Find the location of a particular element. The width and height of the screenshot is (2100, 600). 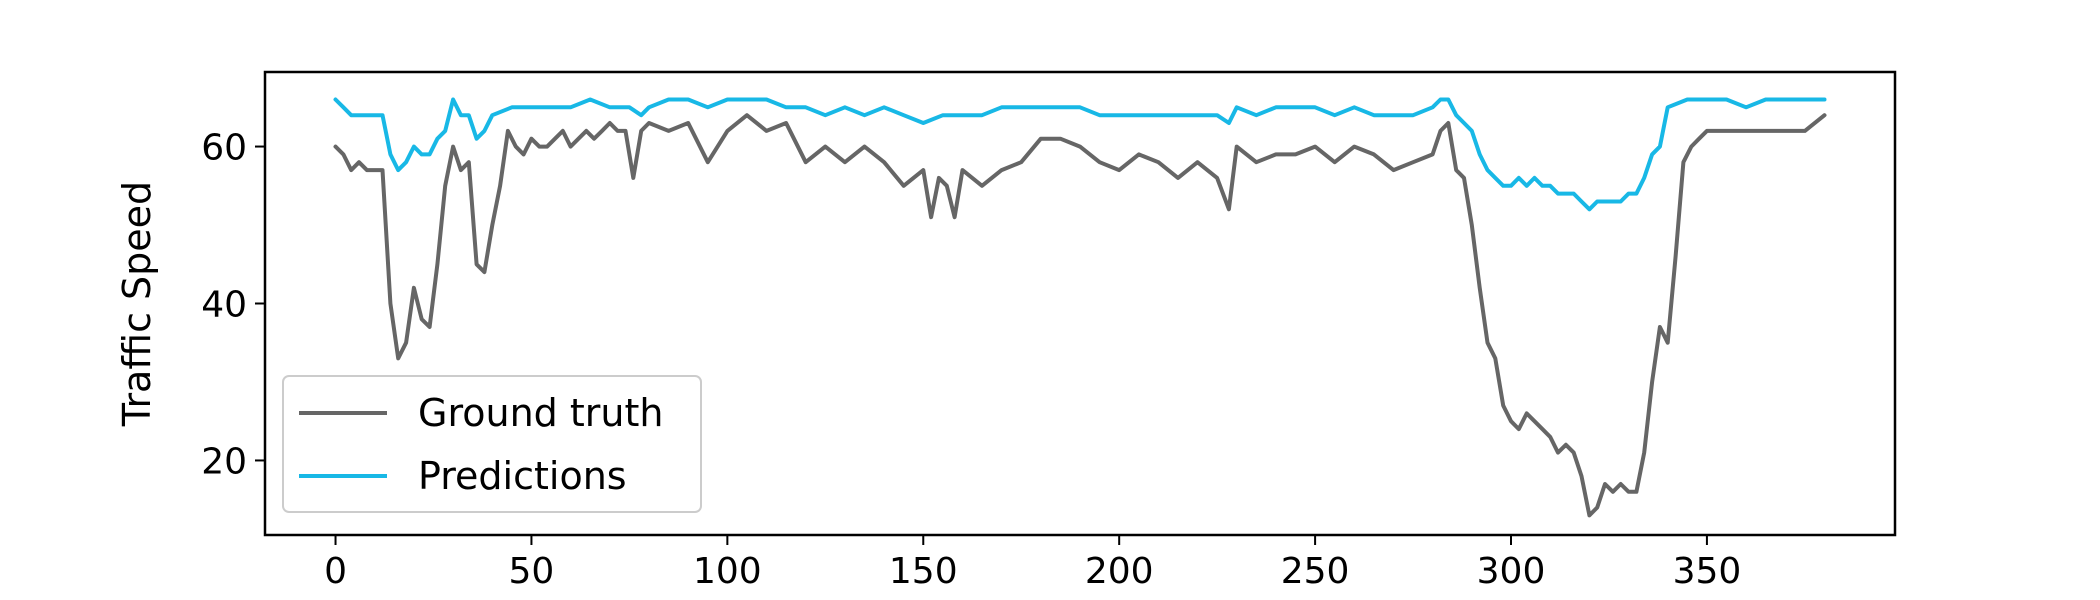

x-tick-label: 150 is located at coordinates (923, 571).